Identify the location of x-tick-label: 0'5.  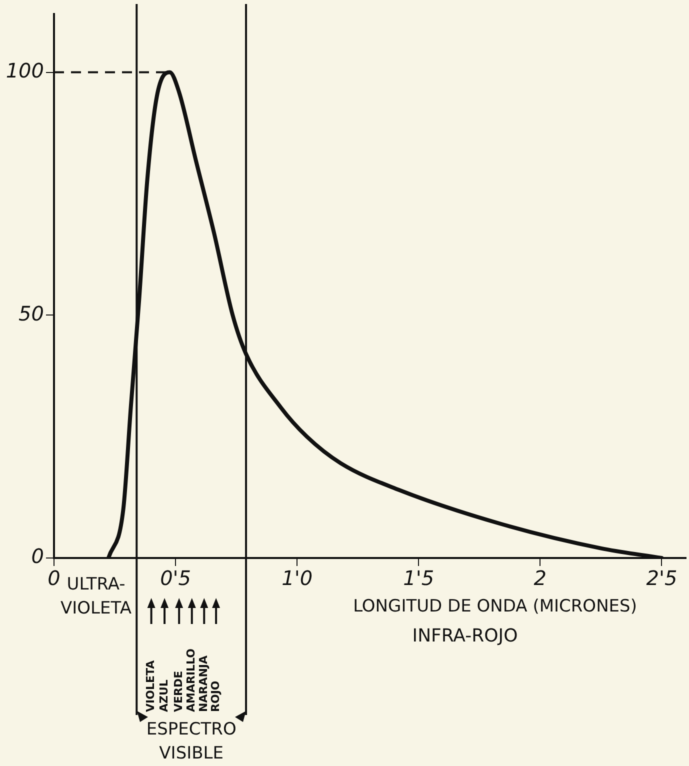
(176, 578).